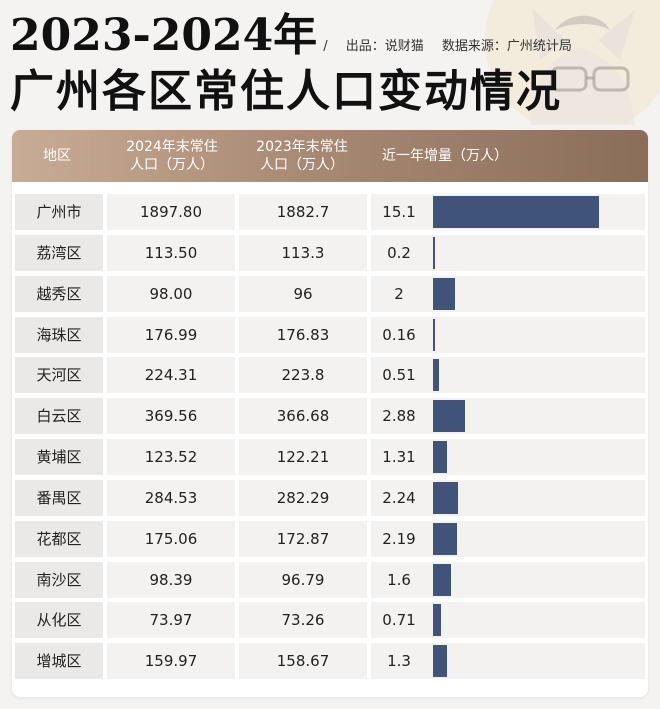 This screenshot has width=660, height=709. I want to click on region-cell: 越秀区, so click(59, 293).